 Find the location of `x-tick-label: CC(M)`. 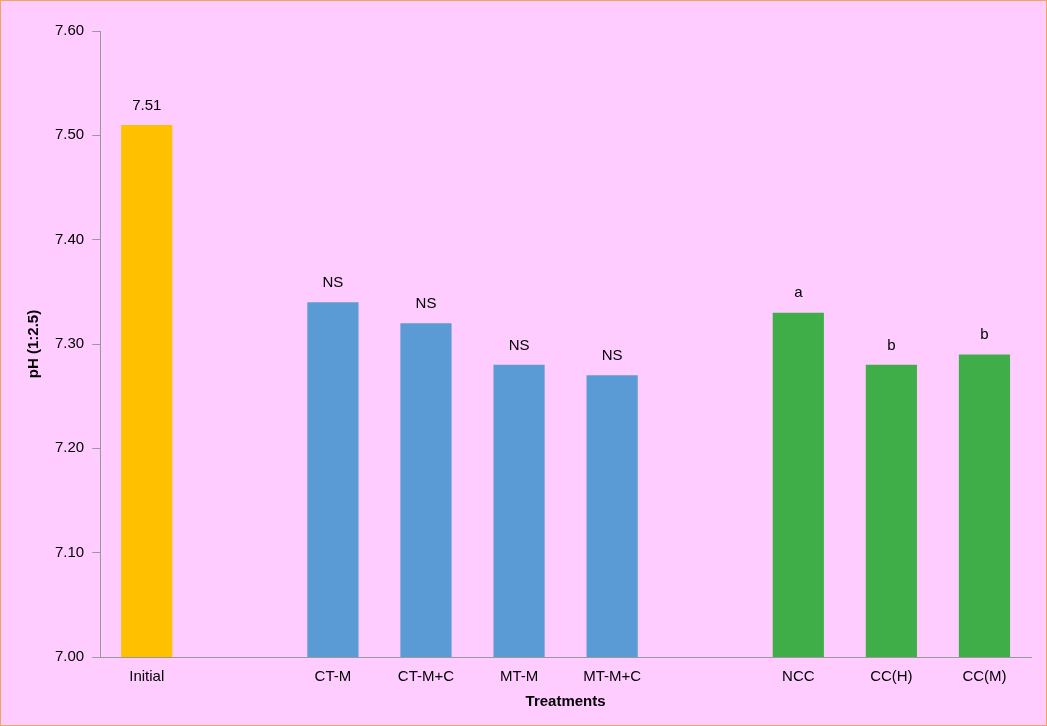

x-tick-label: CC(M) is located at coordinates (984, 676).